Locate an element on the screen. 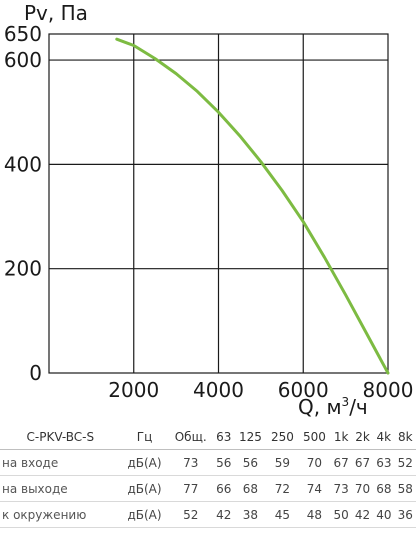 This screenshot has height=534, width=416. table-row: к окружению дБ(А) 52 42 38 45 48 50 42 40 36 is located at coordinates (208, 514).